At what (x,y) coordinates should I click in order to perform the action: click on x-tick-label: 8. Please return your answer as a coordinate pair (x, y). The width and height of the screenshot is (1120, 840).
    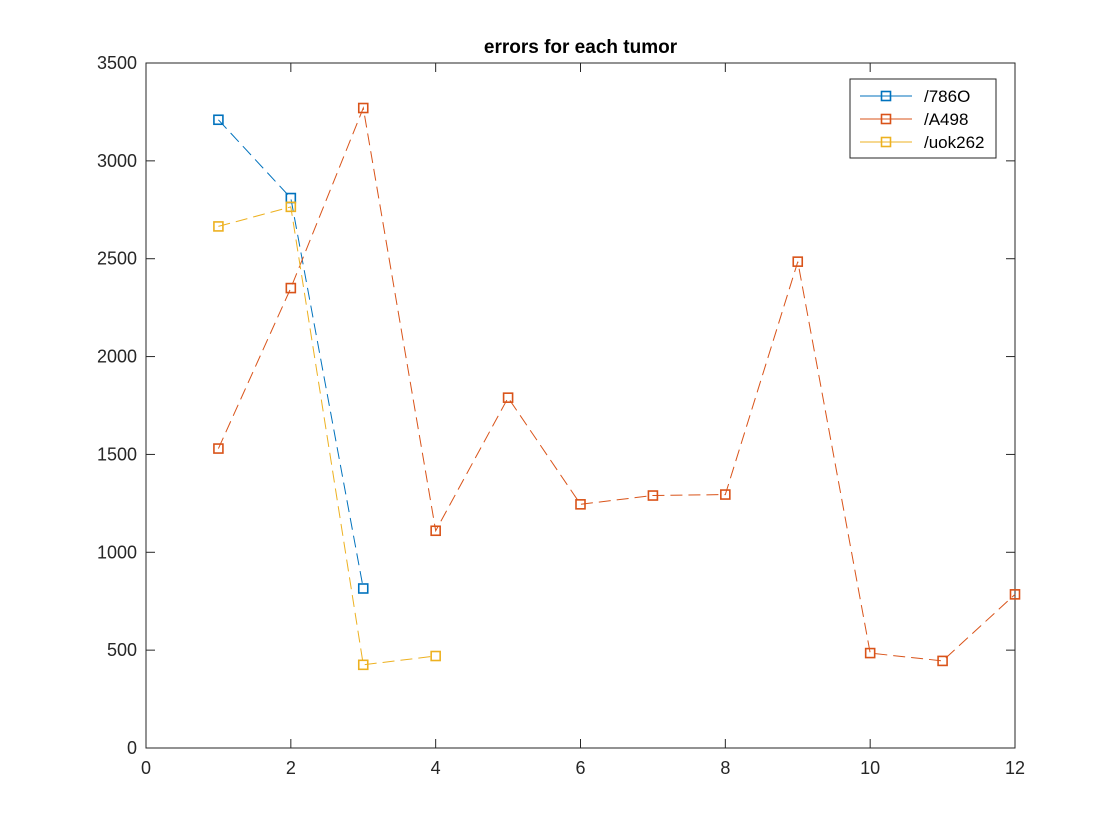
    Looking at the image, I should click on (725, 768).